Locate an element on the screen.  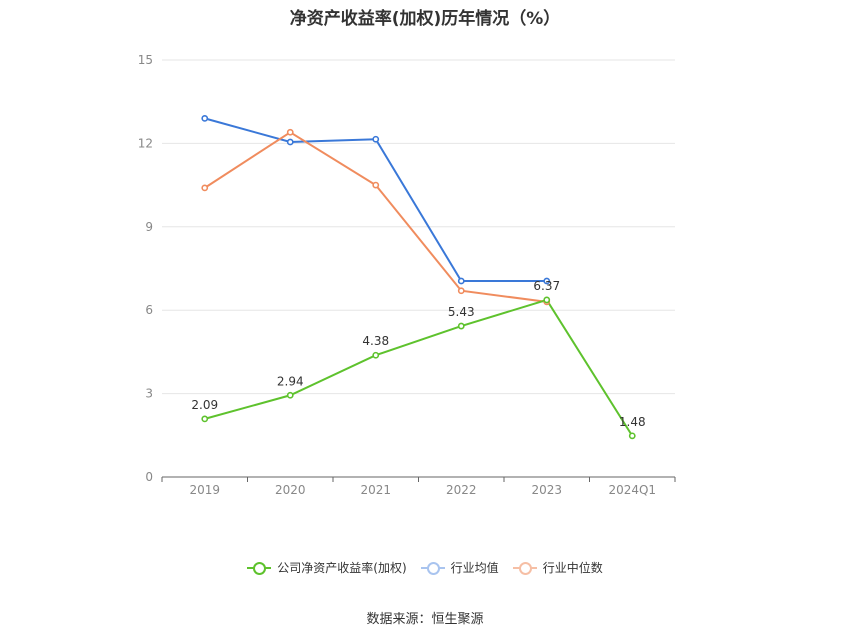
data-label: 5.43 is located at coordinates (461, 312).